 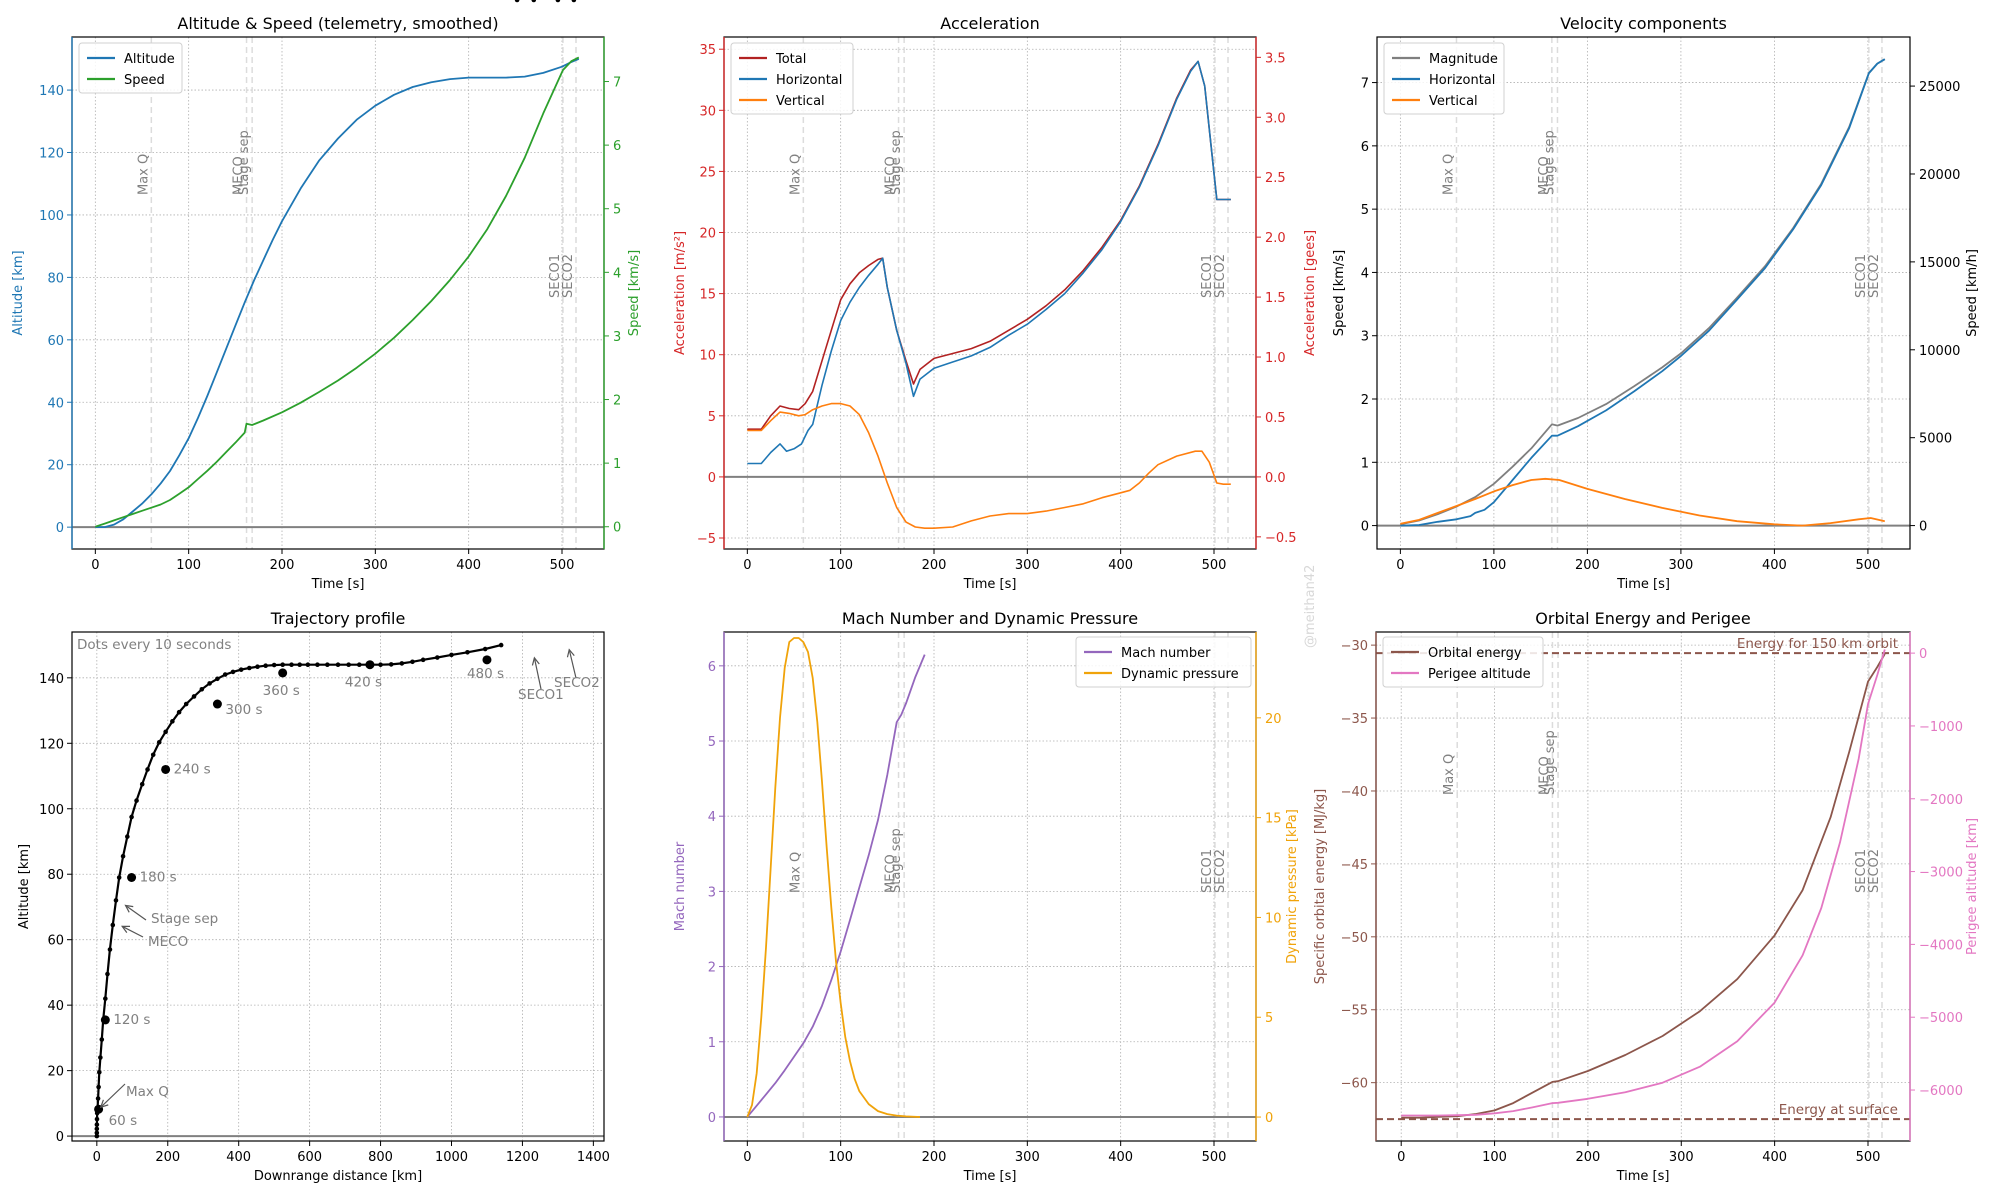 I want to click on x-tick-label: 100, so click(x=188, y=565).